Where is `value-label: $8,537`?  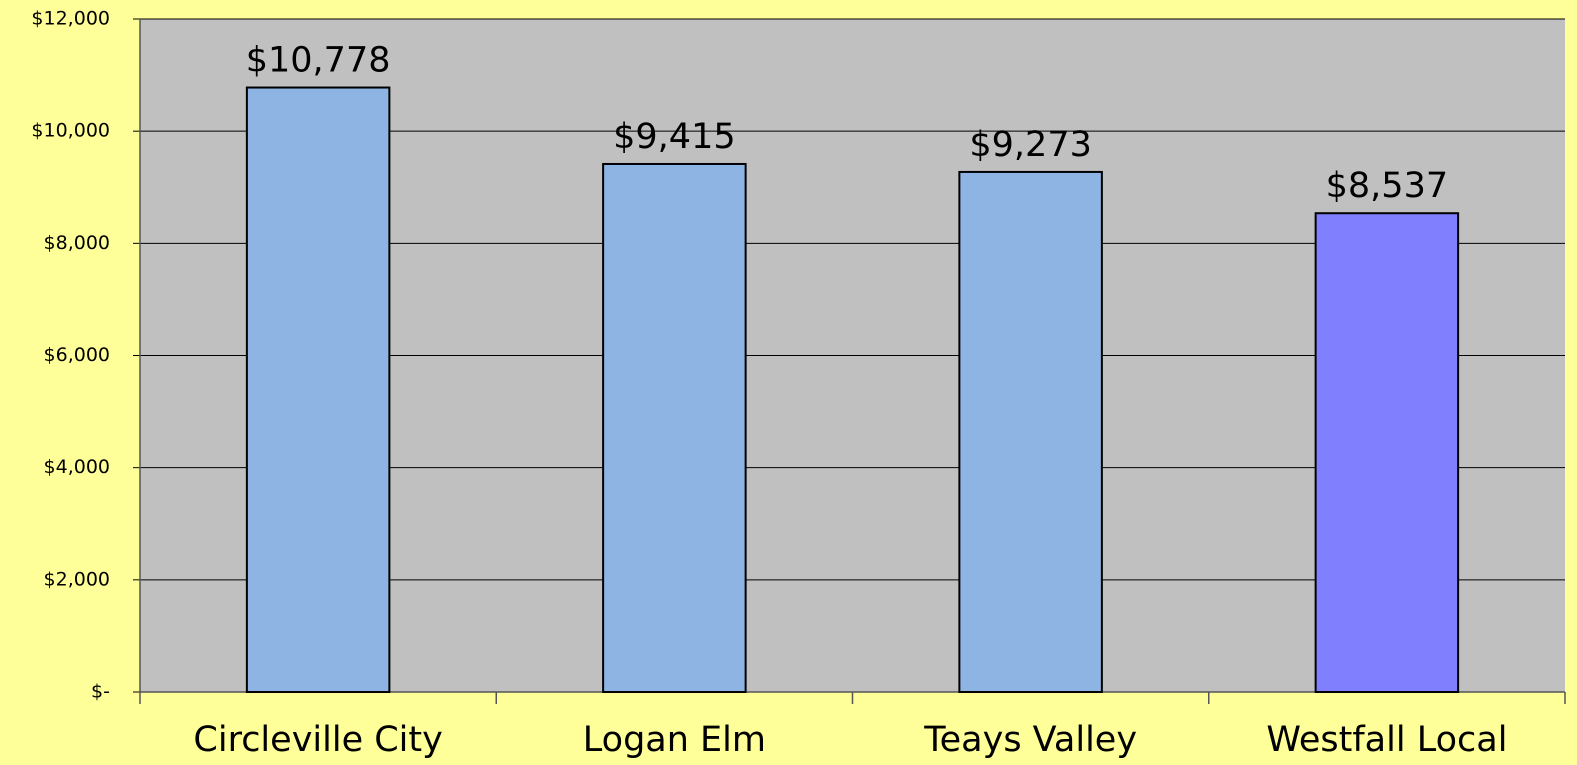 value-label: $8,537 is located at coordinates (1387, 186).